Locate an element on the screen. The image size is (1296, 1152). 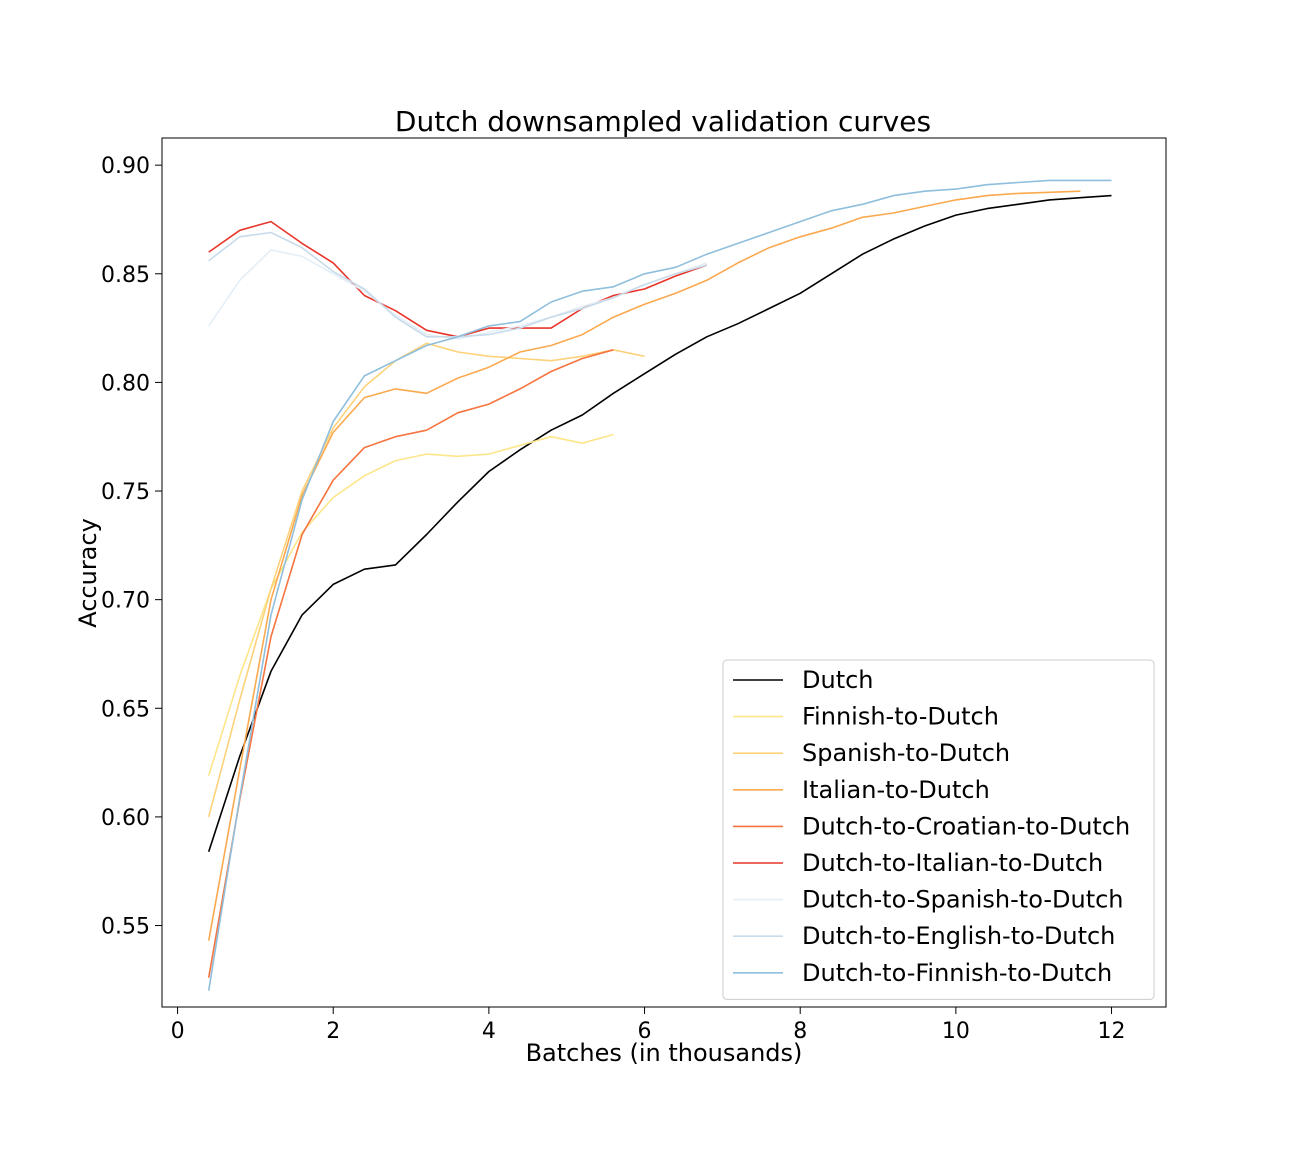
legend-entry-label: Dutch-to-Spanish-to-Dutch is located at coordinates (963, 900).